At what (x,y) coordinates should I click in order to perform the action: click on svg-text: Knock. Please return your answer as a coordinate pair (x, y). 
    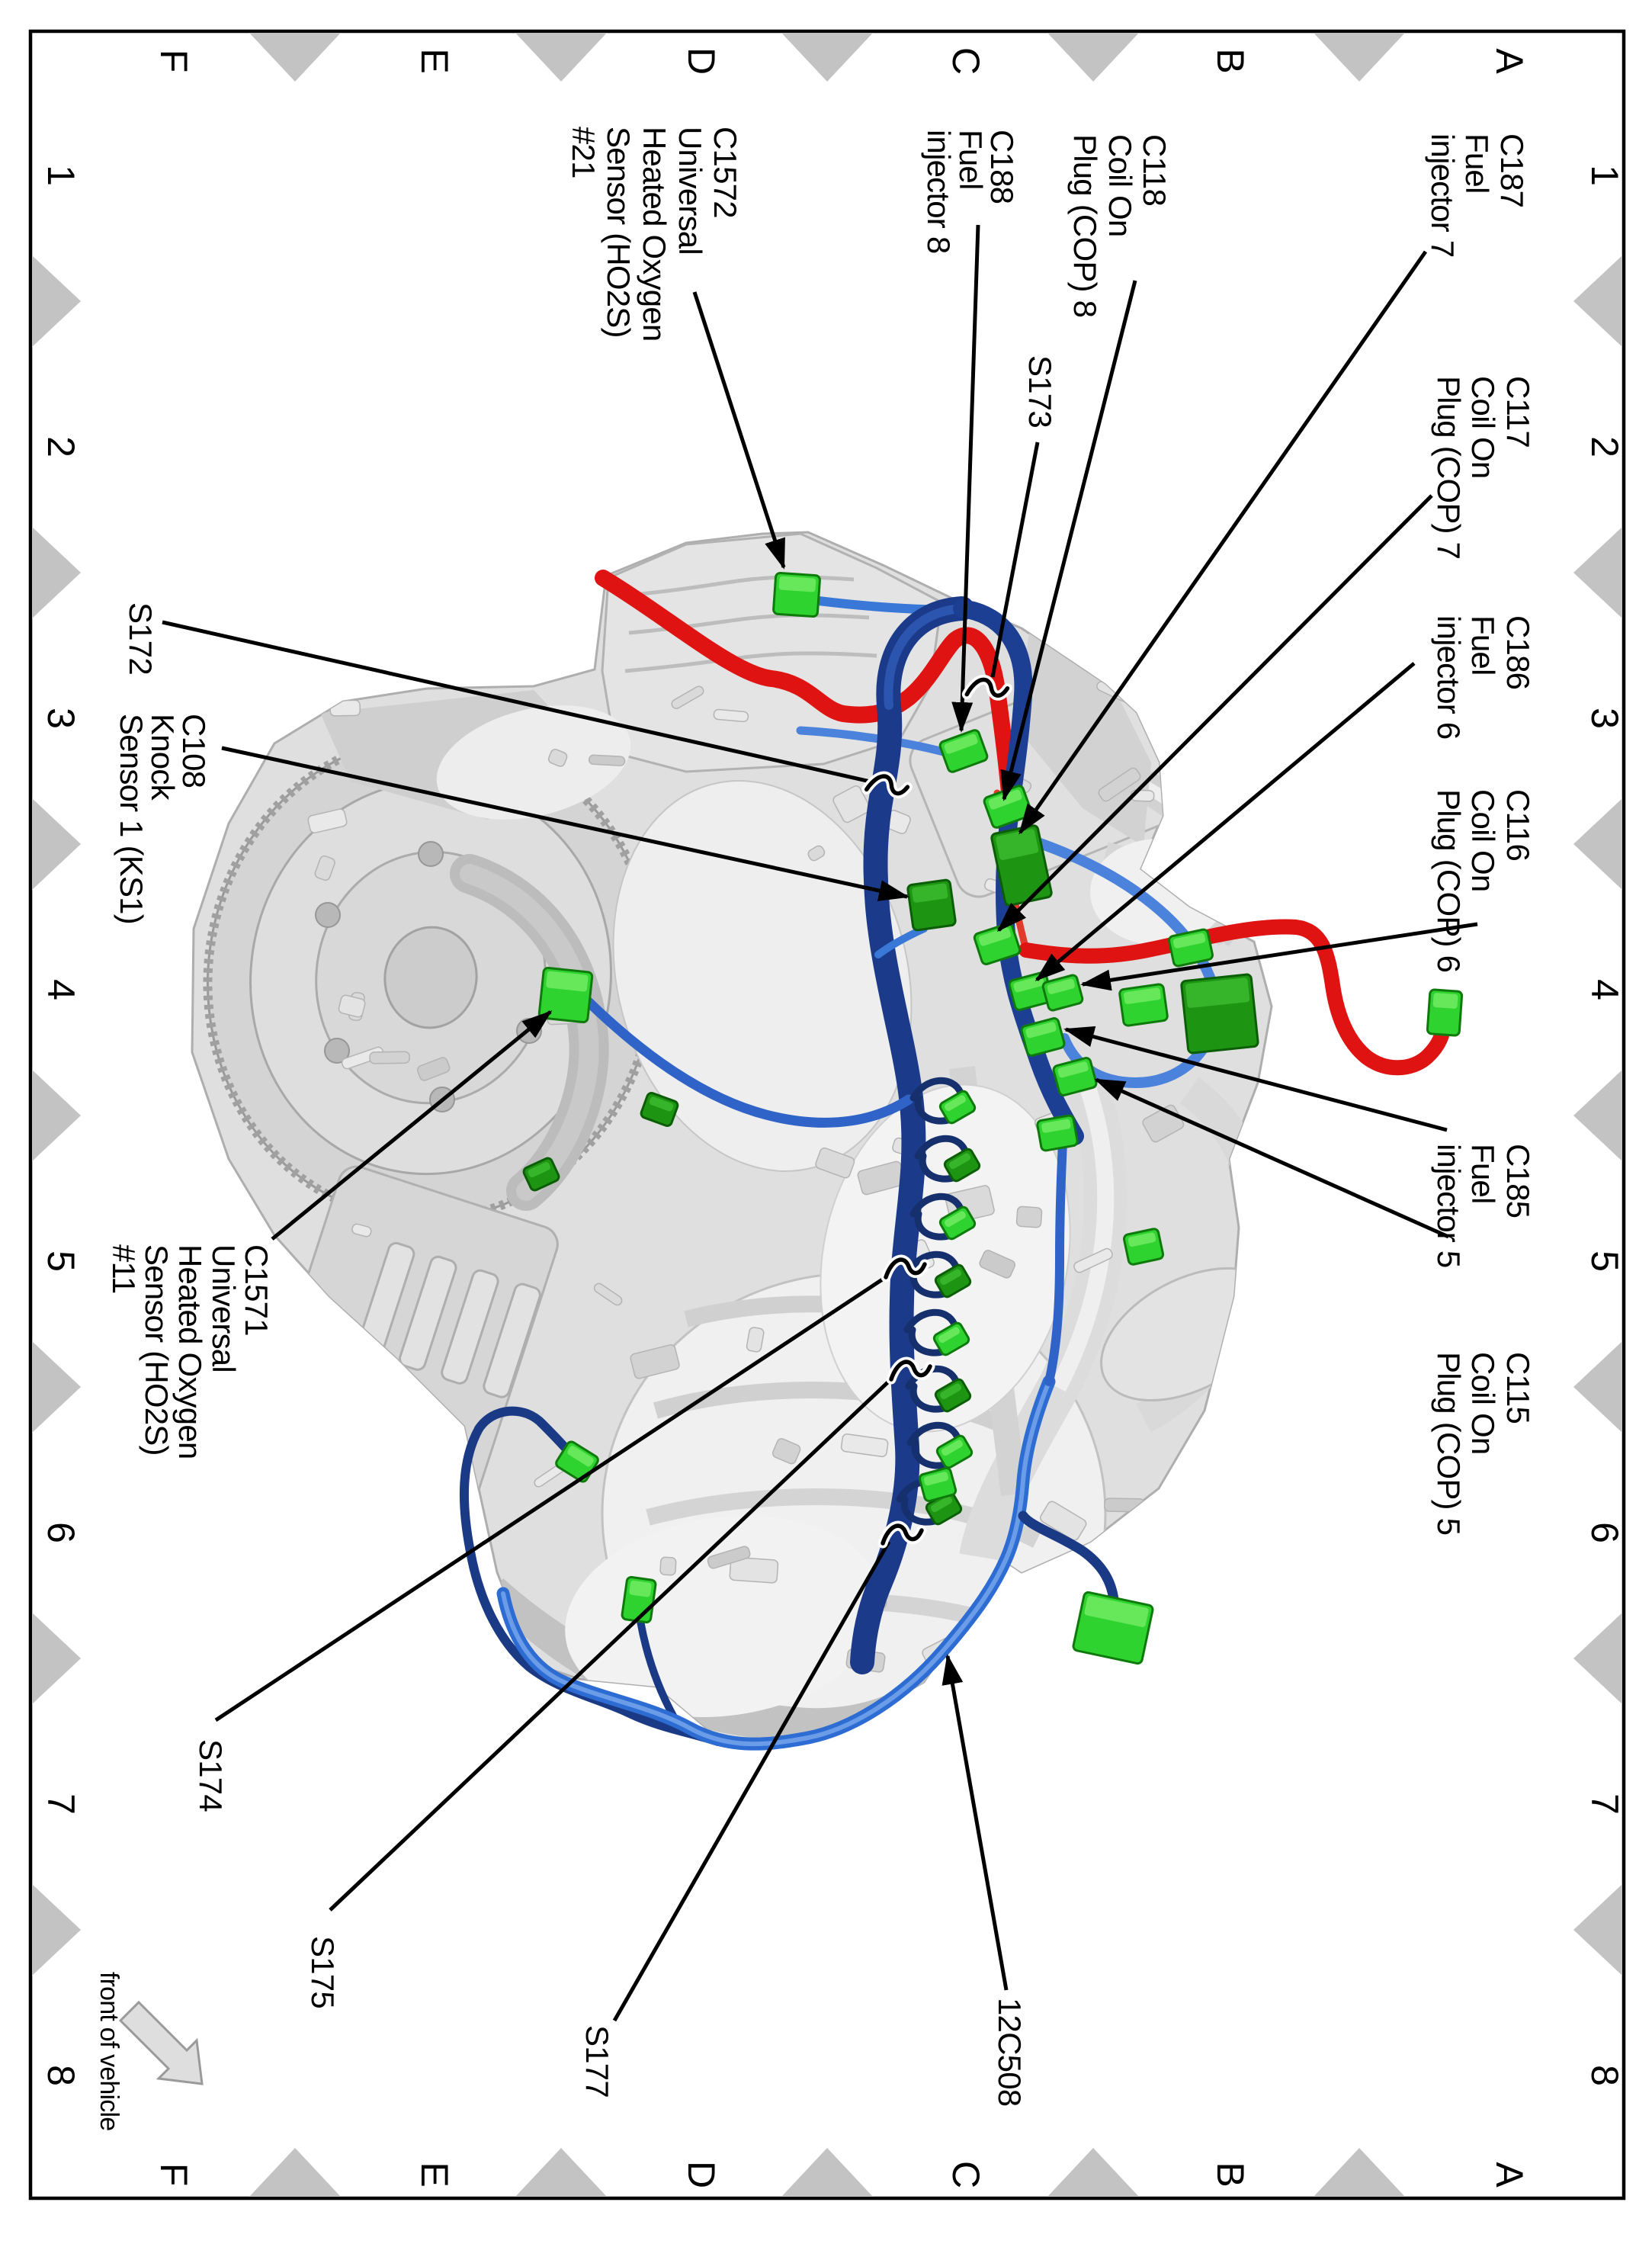
    Looking at the image, I should click on (163, 758).